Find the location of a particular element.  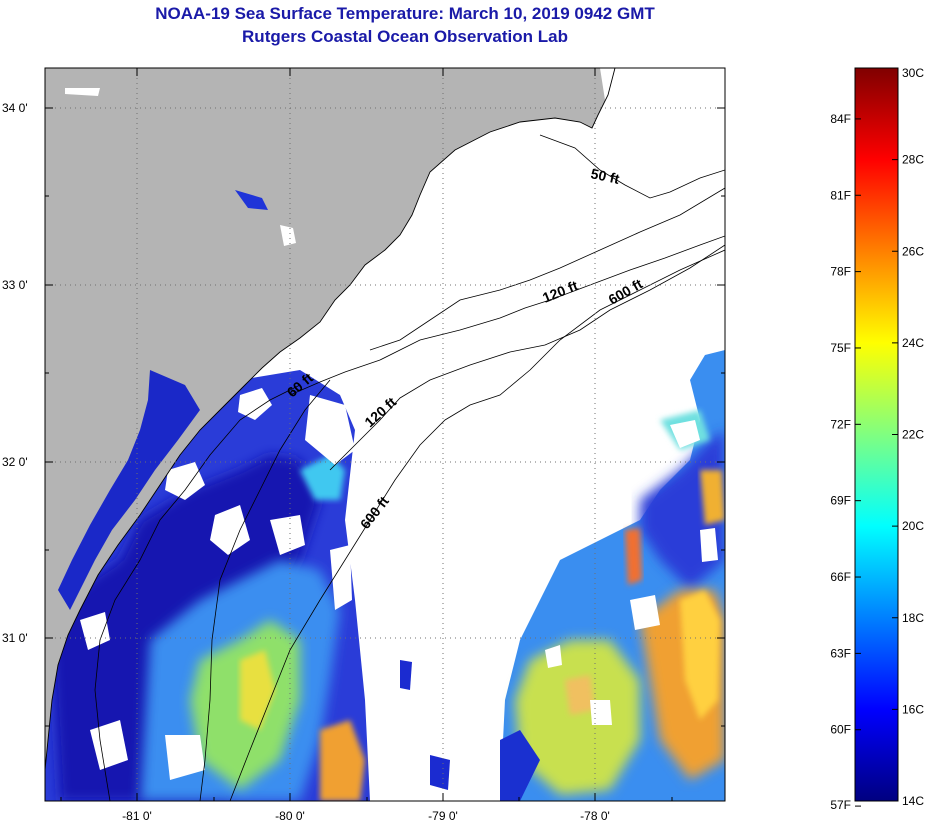

colorbar-label-celsius: 20C is located at coordinates (913, 526).